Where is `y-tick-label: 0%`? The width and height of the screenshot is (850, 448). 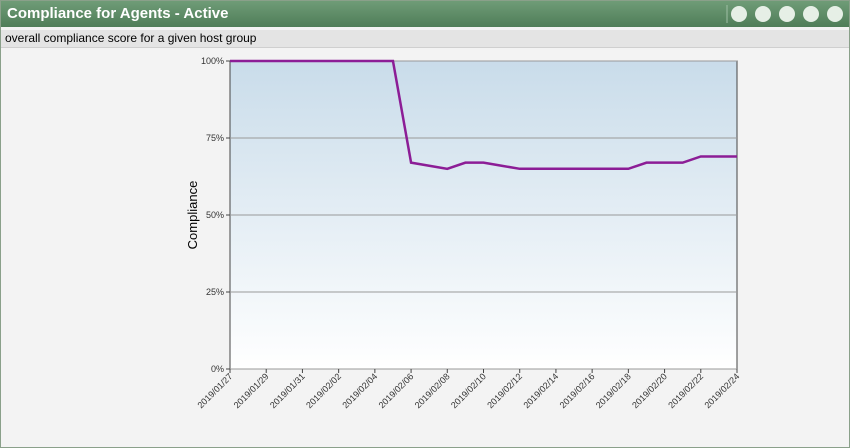 y-tick-label: 0% is located at coordinates (217, 369).